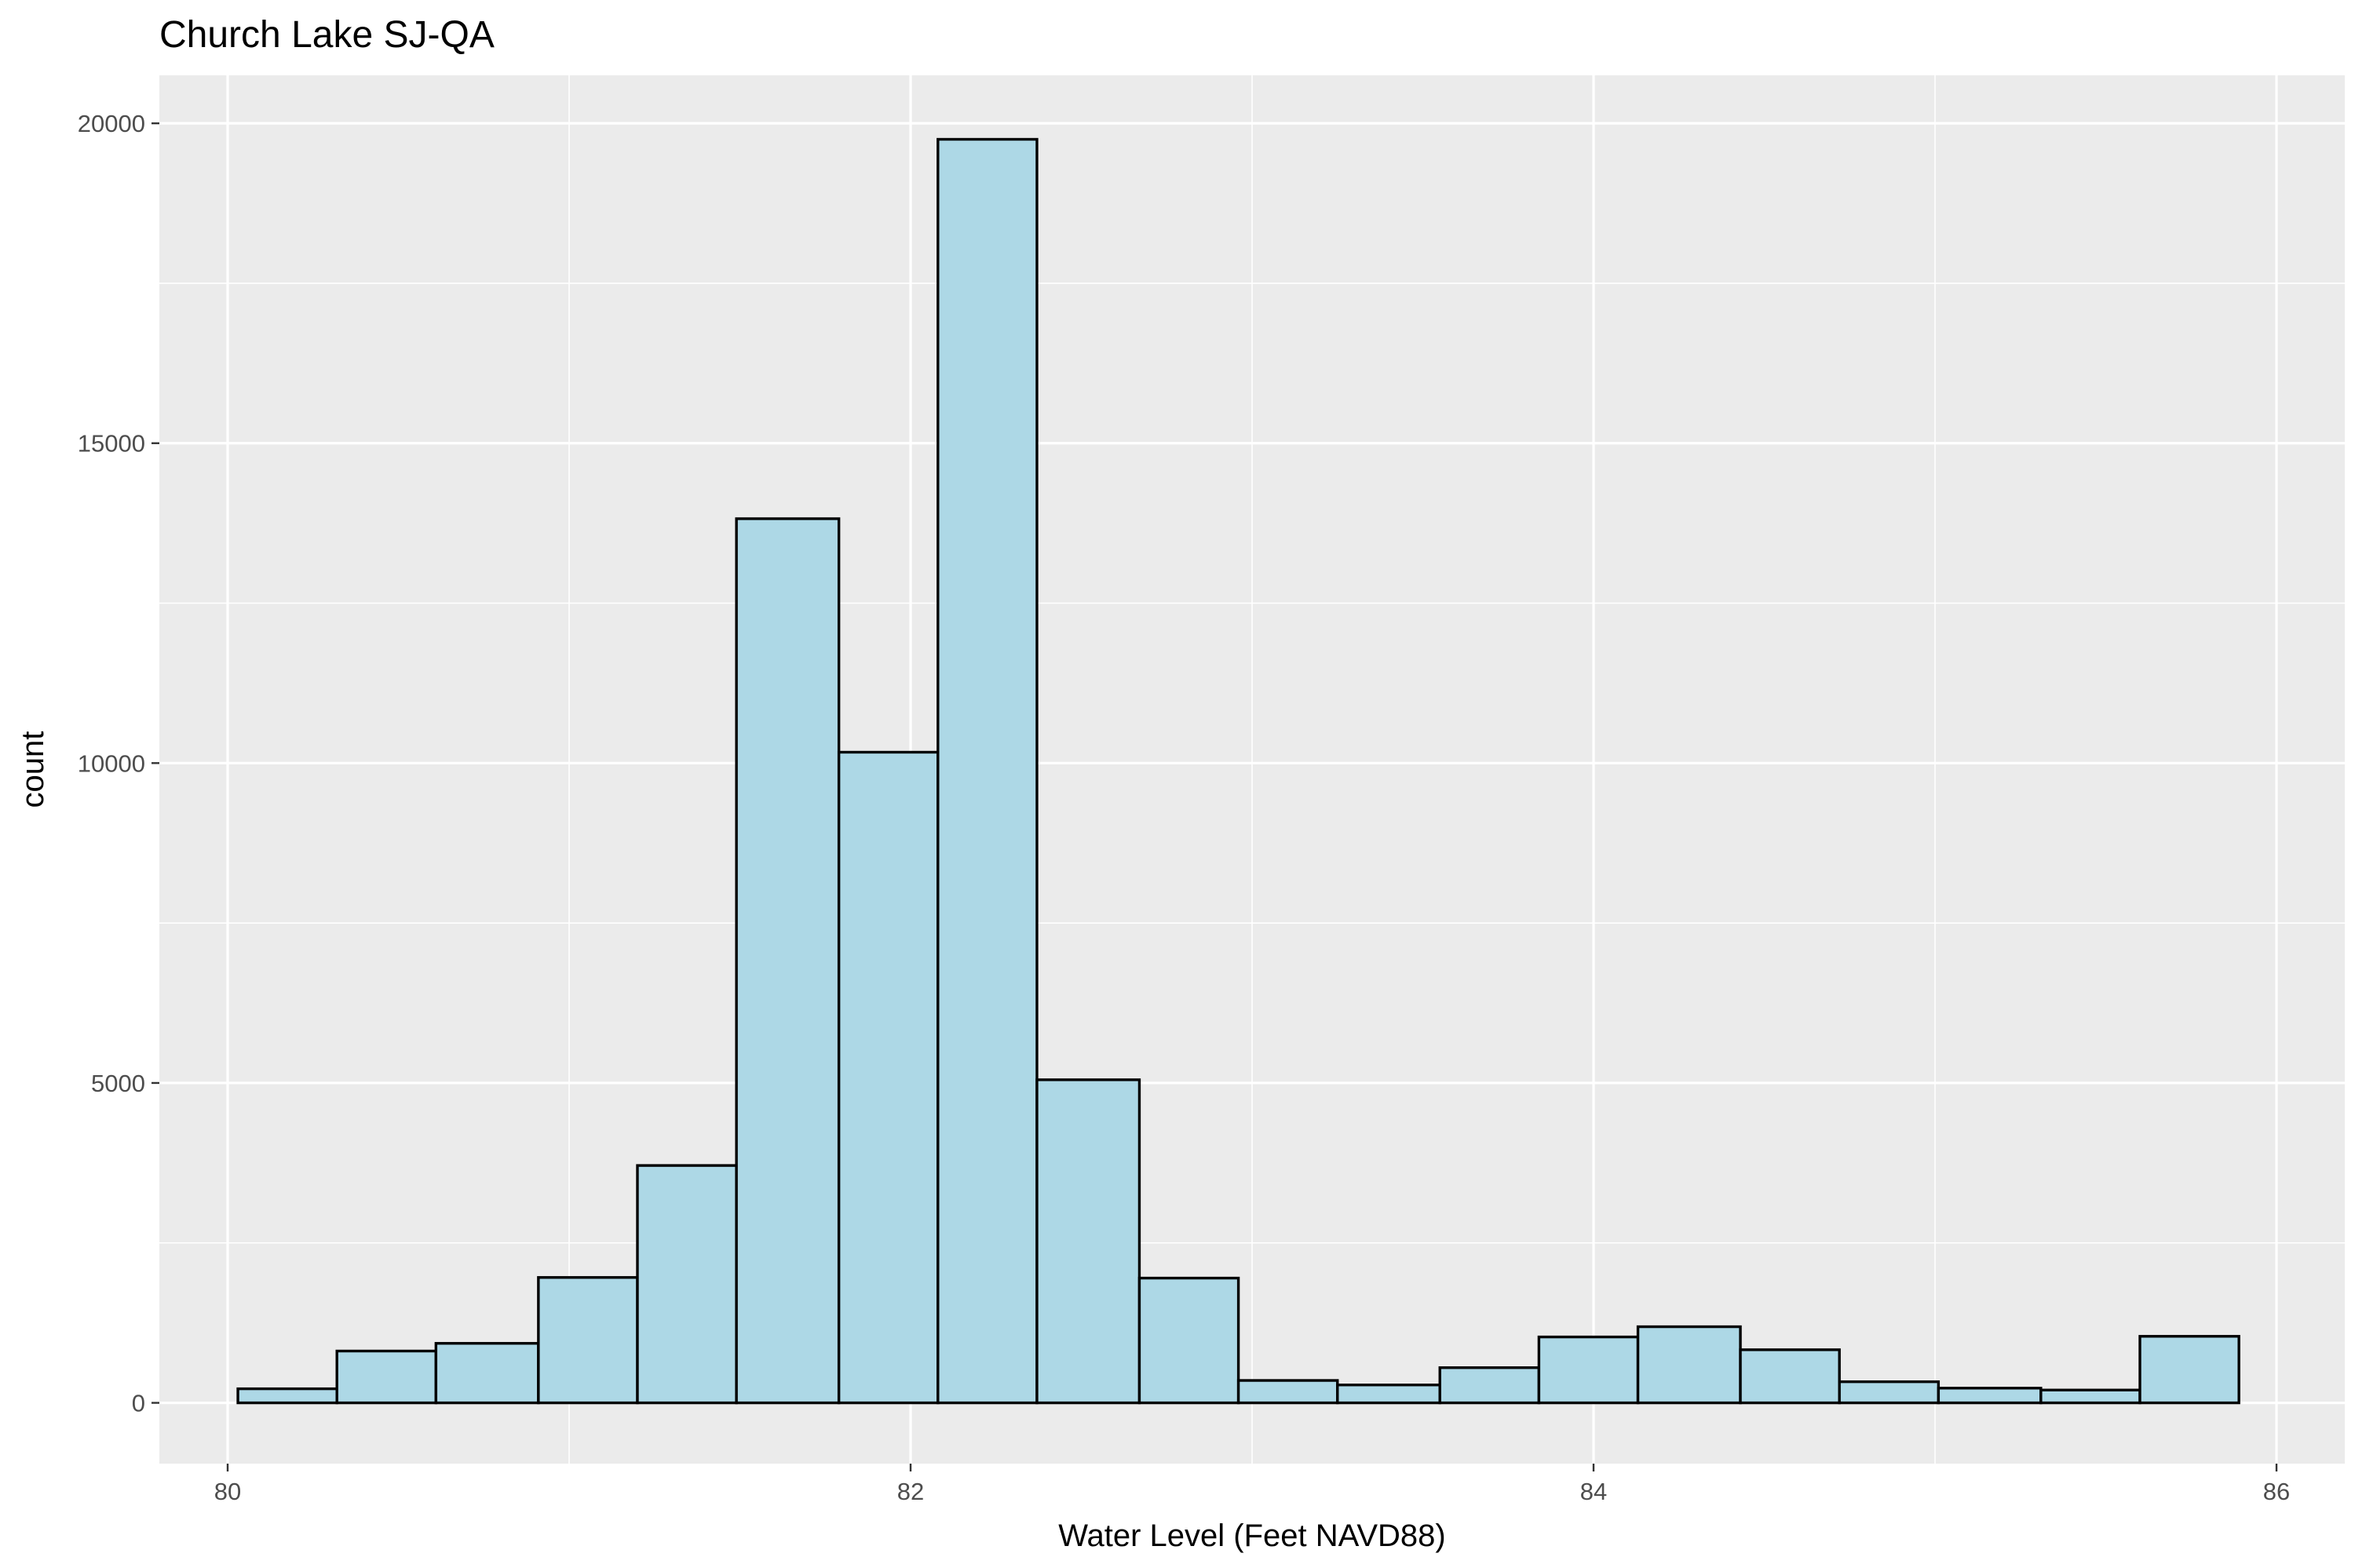 The width and height of the screenshot is (2355, 1568). What do you see at coordinates (1593, 1491) in the screenshot?
I see `x-tick-label: 84` at bounding box center [1593, 1491].